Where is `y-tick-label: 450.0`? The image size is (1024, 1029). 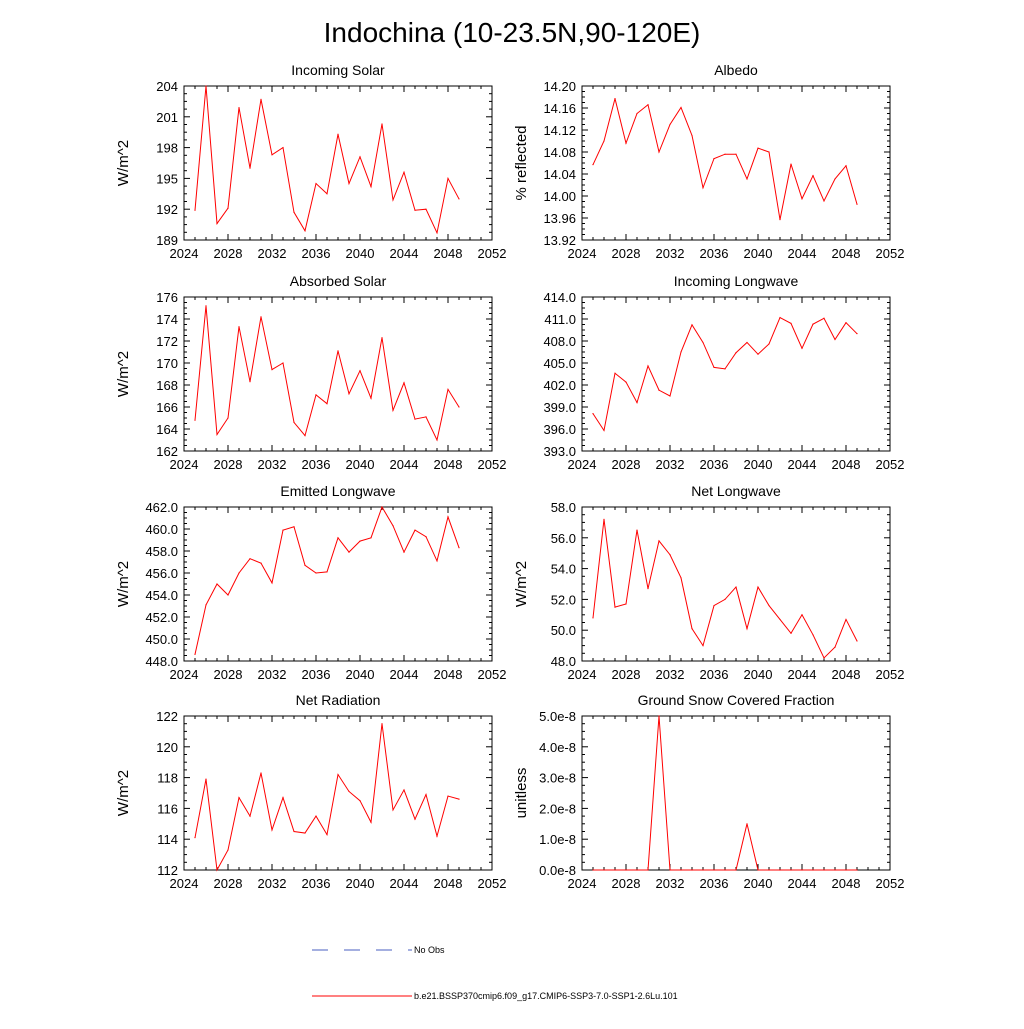
y-tick-label: 450.0 is located at coordinates (161, 639).